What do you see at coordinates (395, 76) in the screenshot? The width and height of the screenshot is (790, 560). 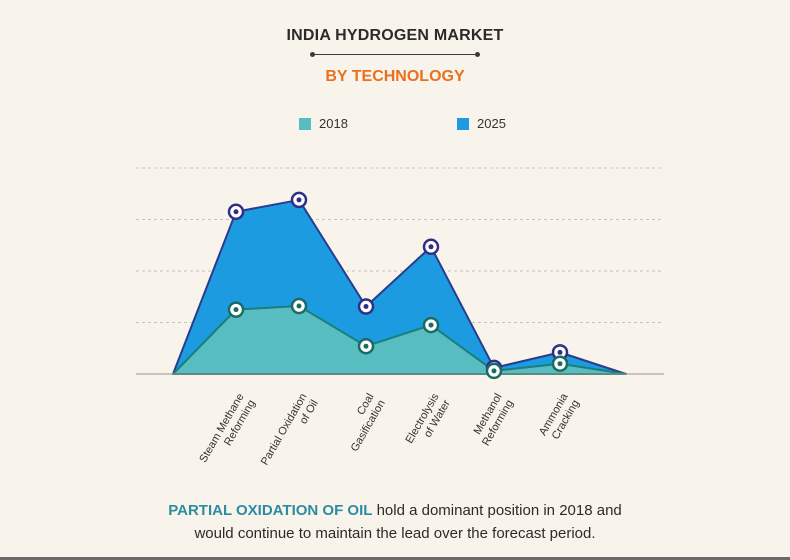 I see `chart-subtitle: BY TECHNOLOGY` at bounding box center [395, 76].